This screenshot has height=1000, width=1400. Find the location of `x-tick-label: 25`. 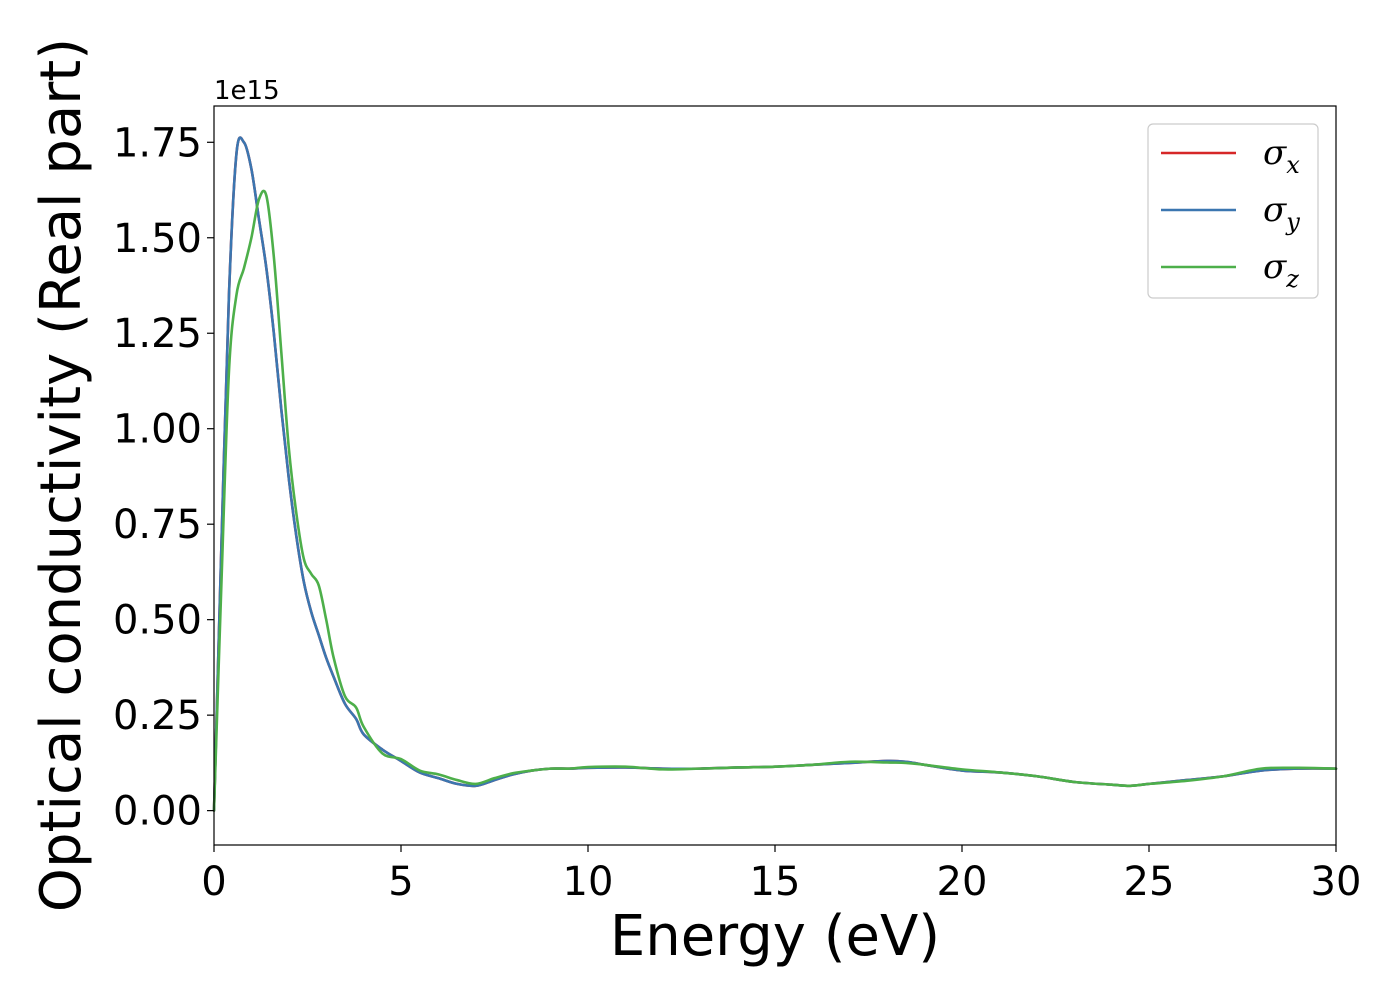

x-tick-label: 25 is located at coordinates (1149, 882).